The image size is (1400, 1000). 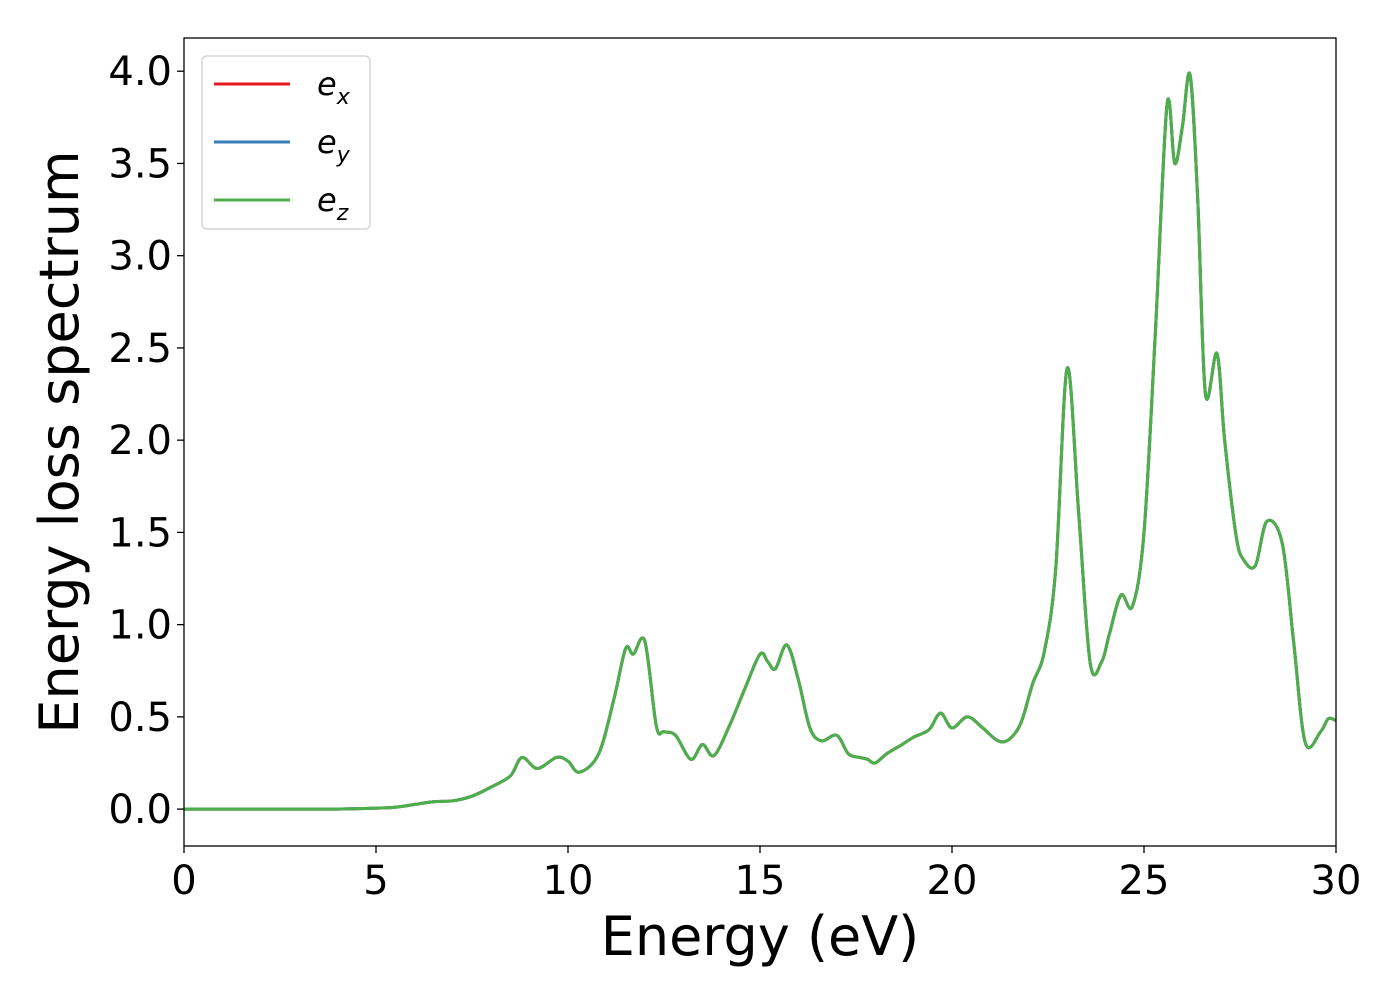 I want to click on y-tick-label: 3.5, so click(x=140, y=164).